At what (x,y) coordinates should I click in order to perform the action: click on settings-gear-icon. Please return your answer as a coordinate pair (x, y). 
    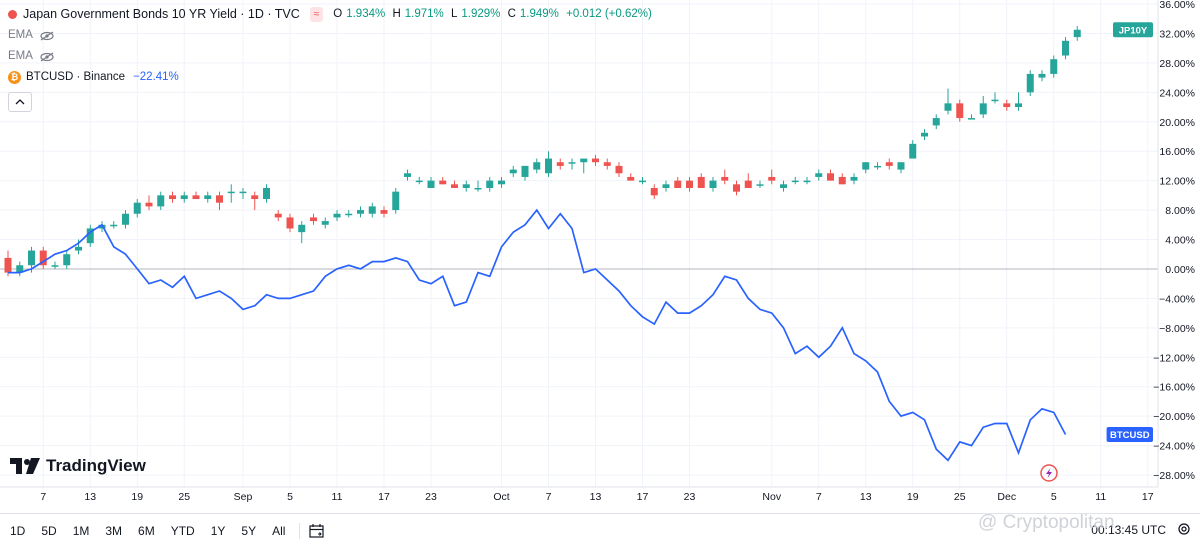
    Looking at the image, I should click on (1184, 529).